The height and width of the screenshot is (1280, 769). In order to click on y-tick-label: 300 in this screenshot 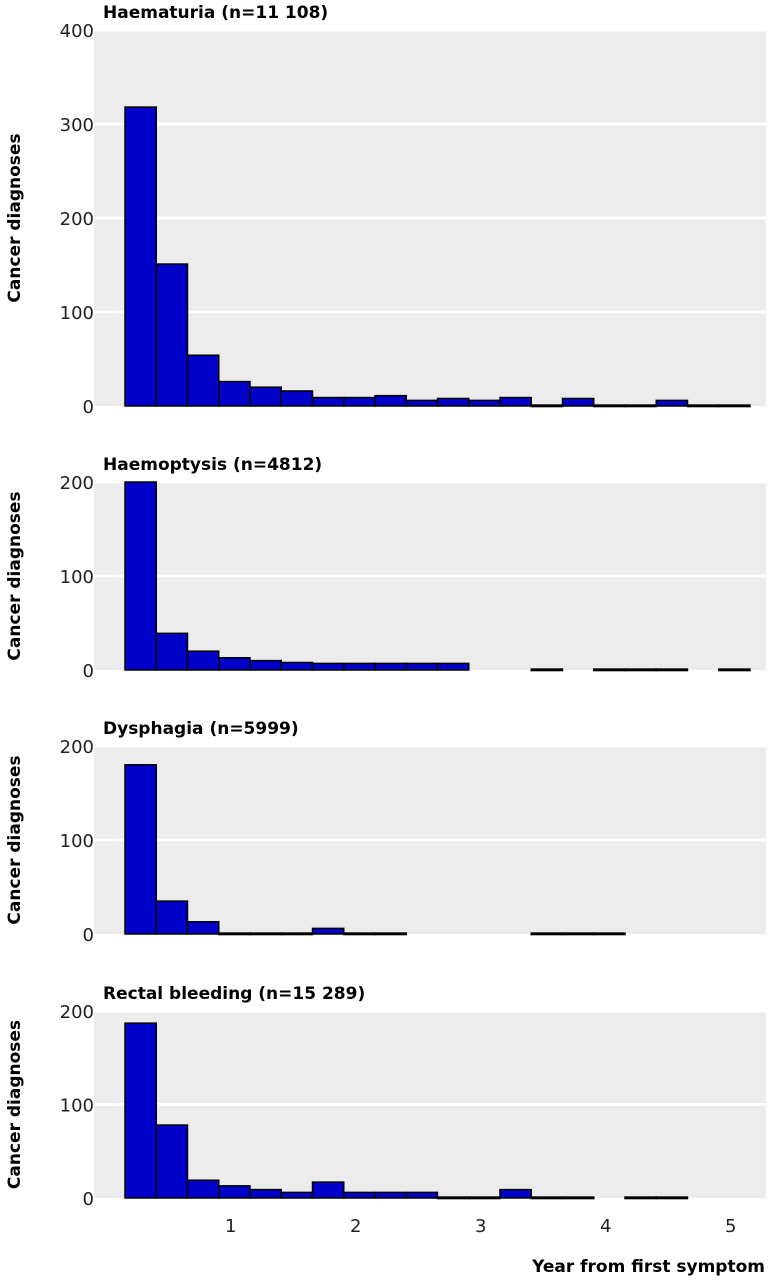, I will do `click(77, 125)`.